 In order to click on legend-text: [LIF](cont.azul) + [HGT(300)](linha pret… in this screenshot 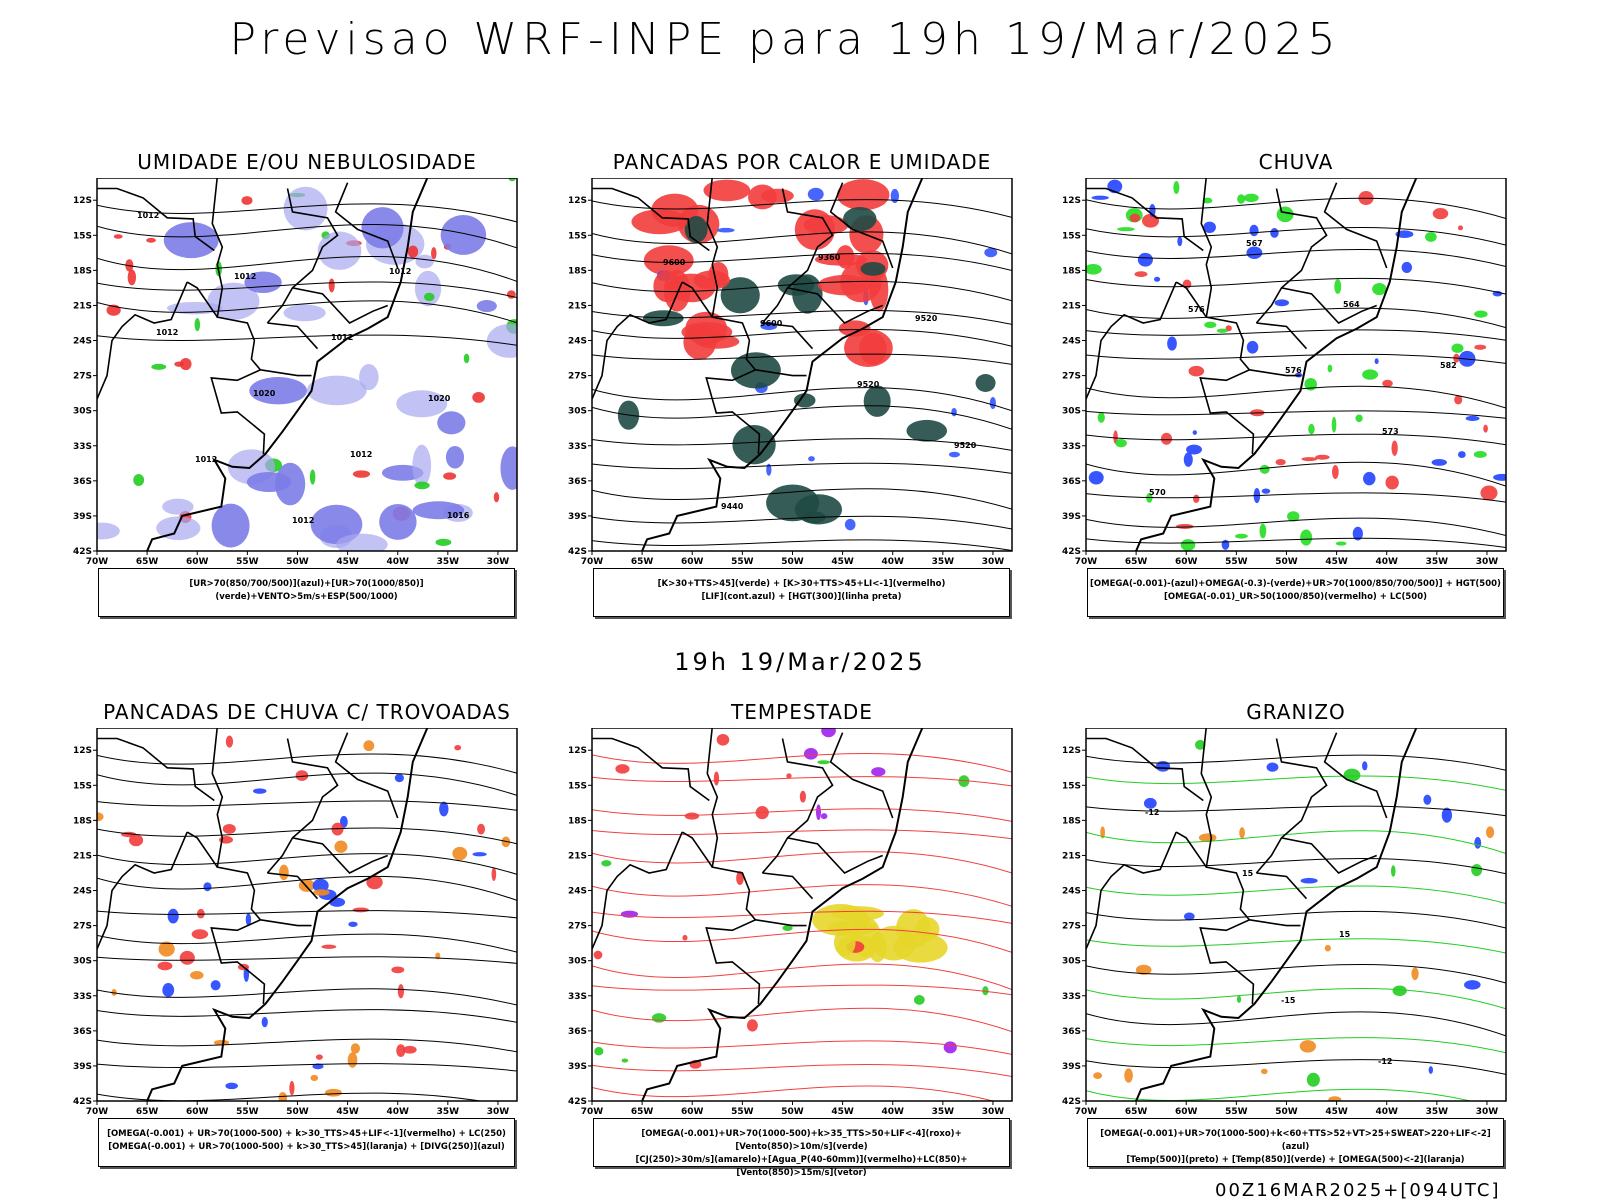, I will do `click(801, 597)`.